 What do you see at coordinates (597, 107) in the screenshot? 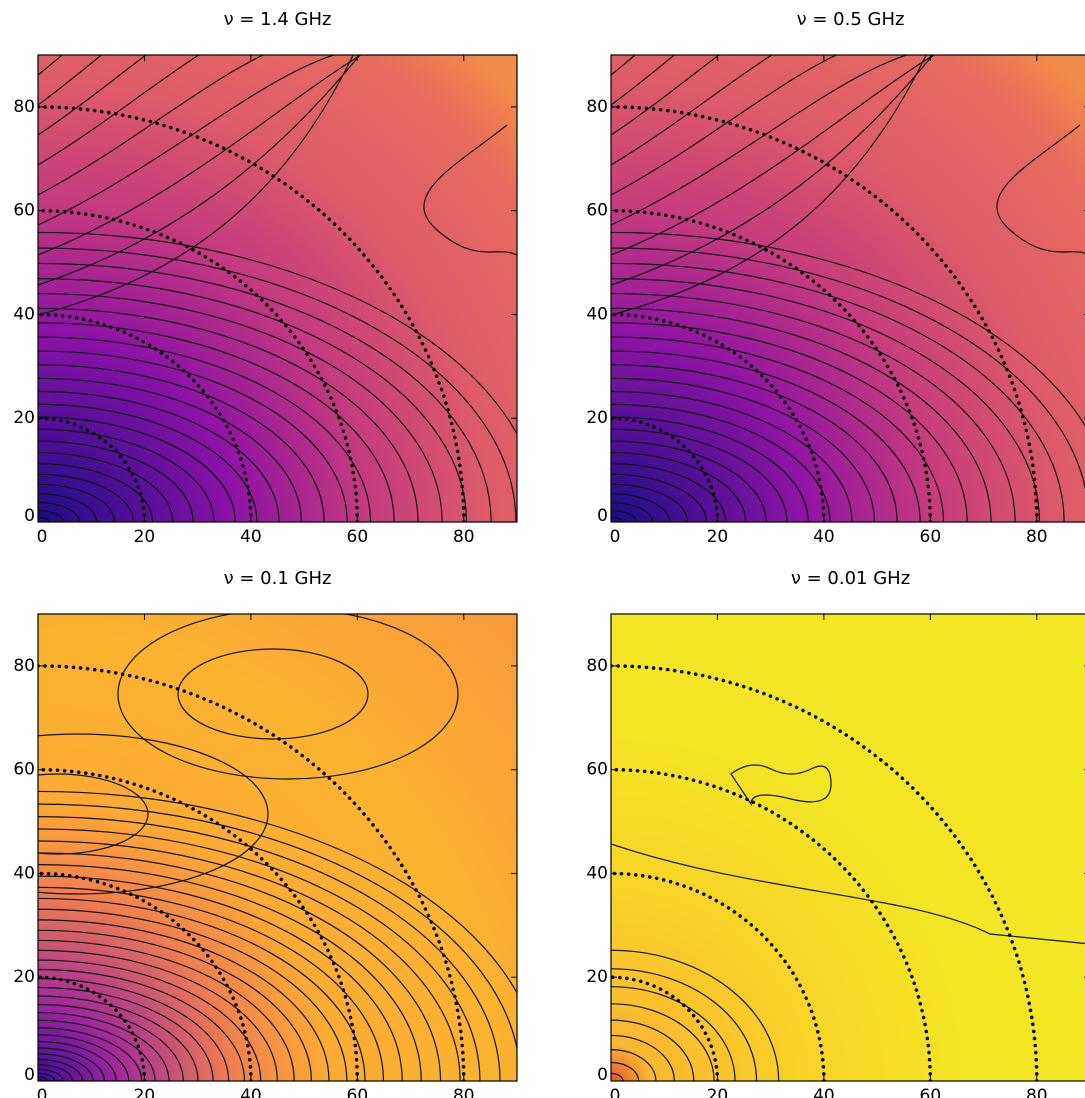
I see `y-tick-label: 80` at bounding box center [597, 107].